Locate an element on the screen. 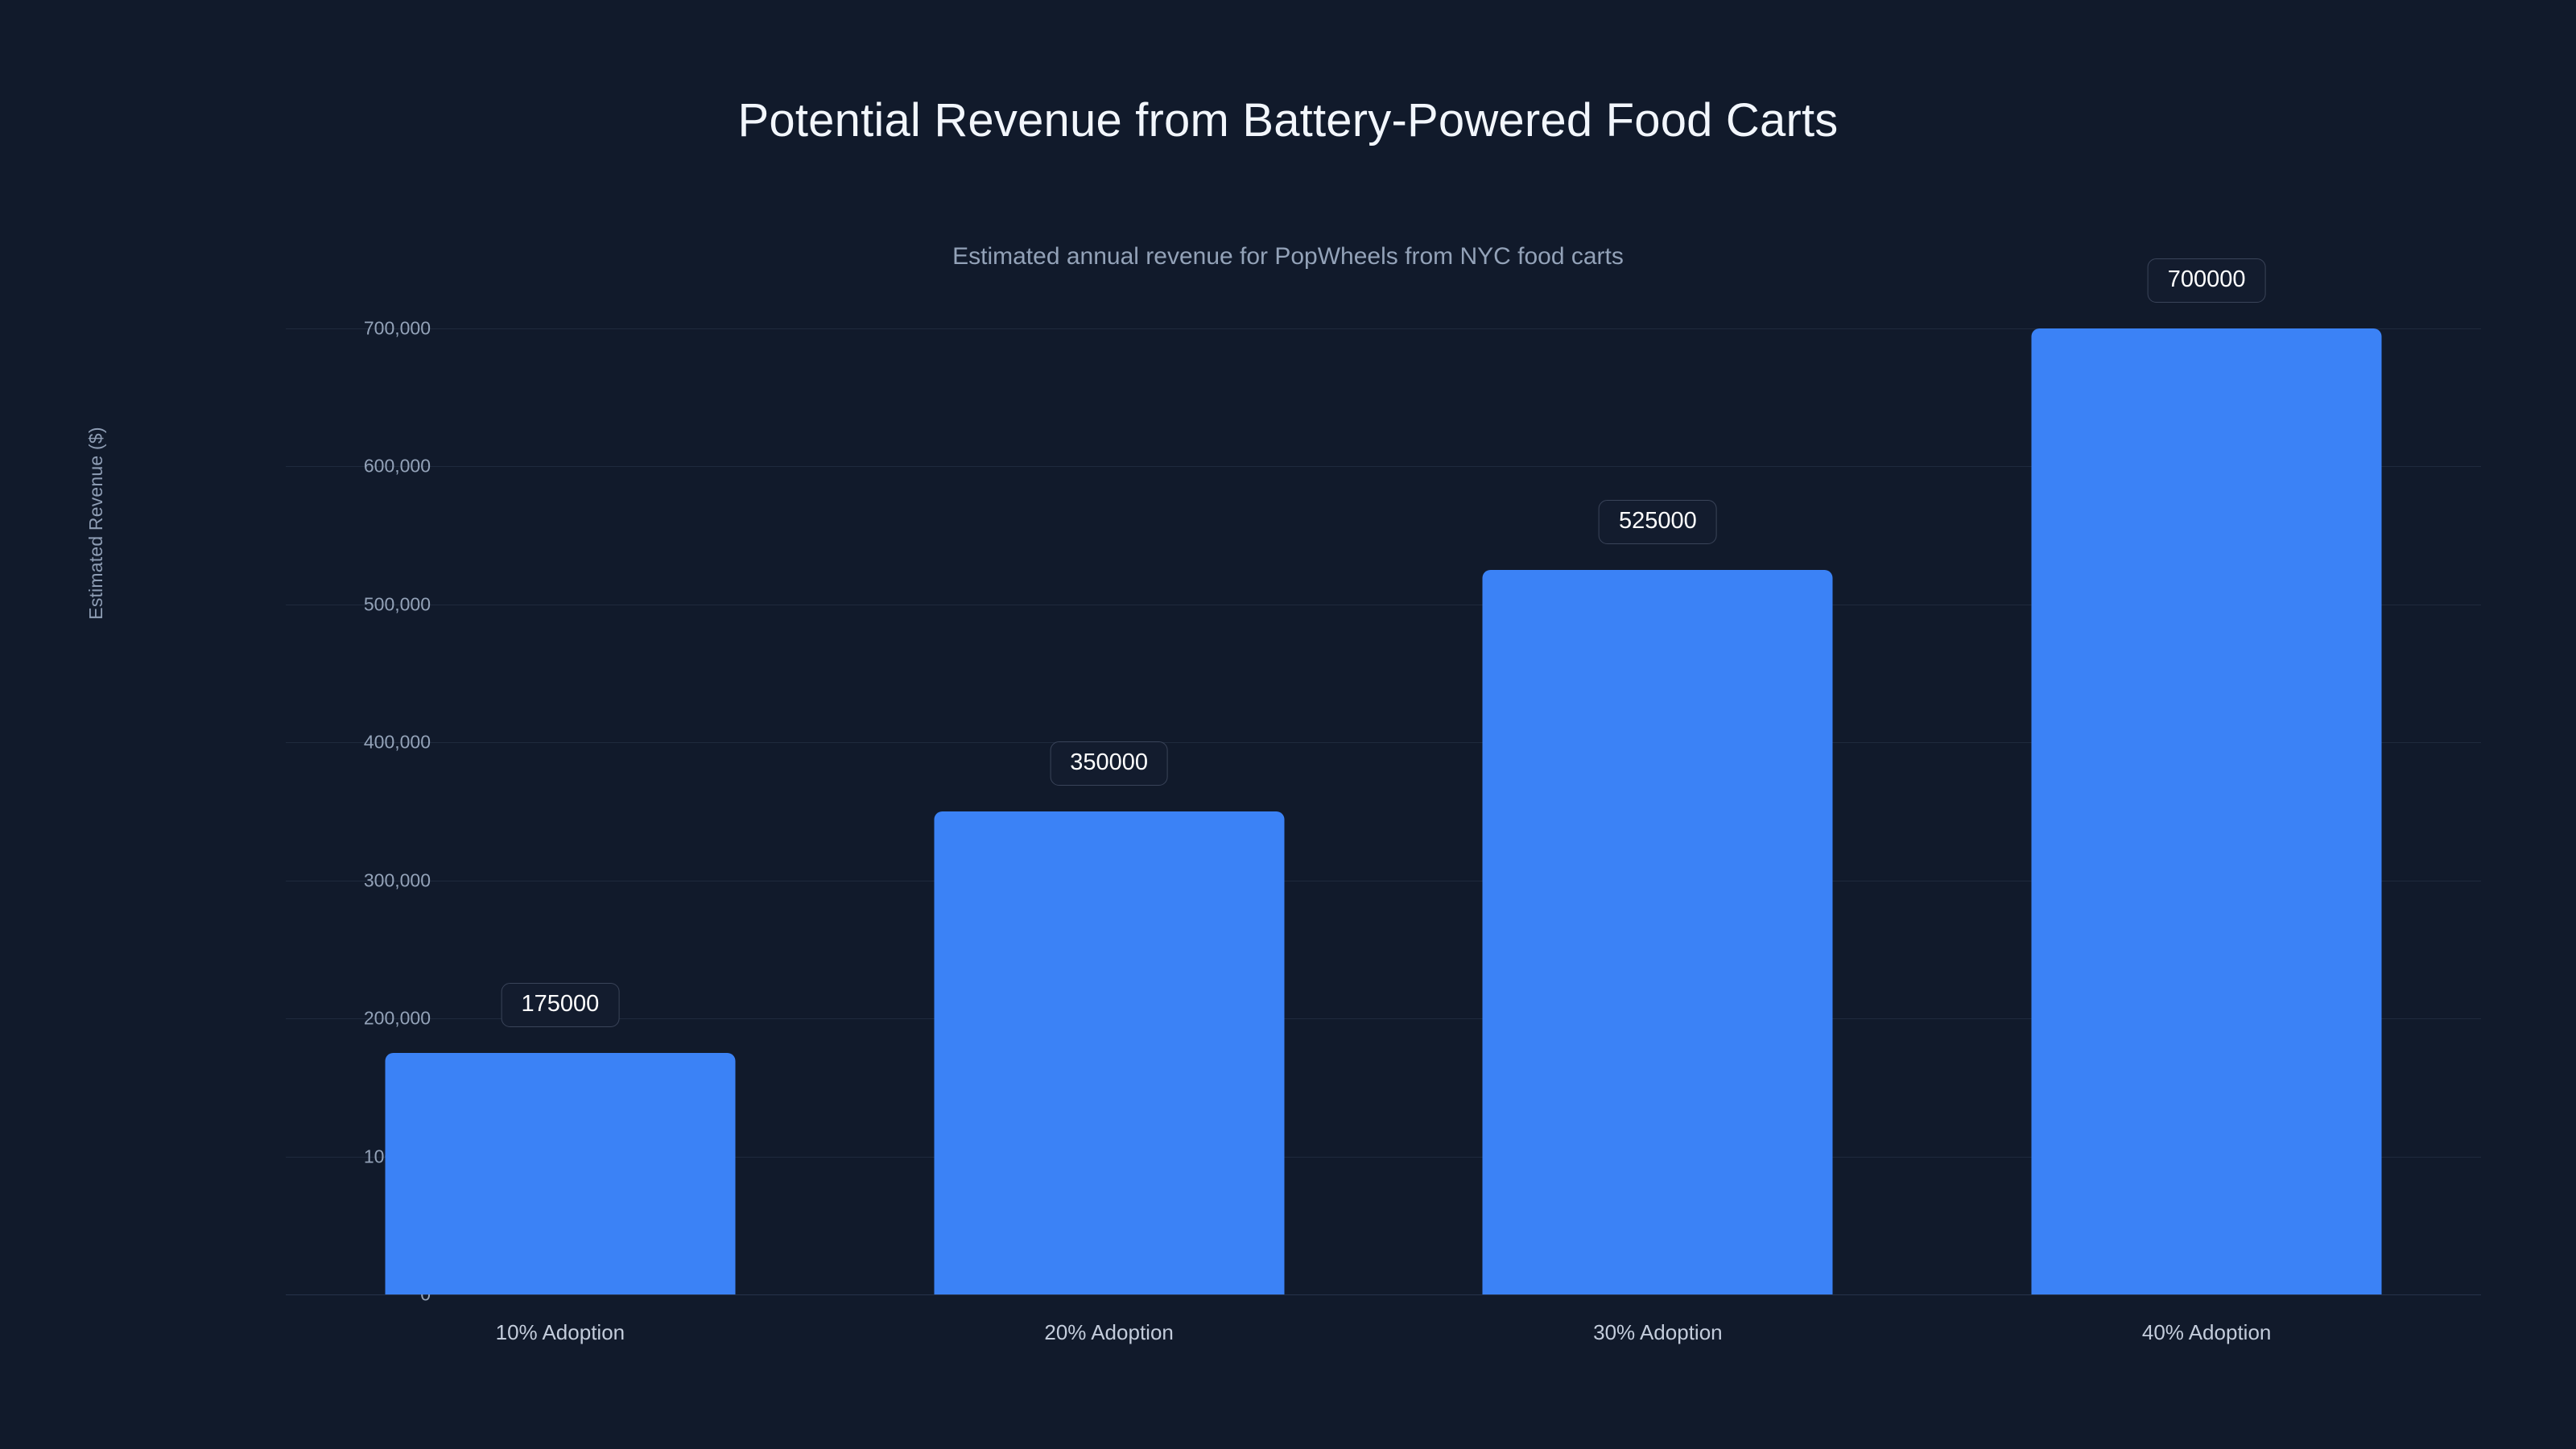  y-axis-title: Estimated Revenue ($) is located at coordinates (95, 523).